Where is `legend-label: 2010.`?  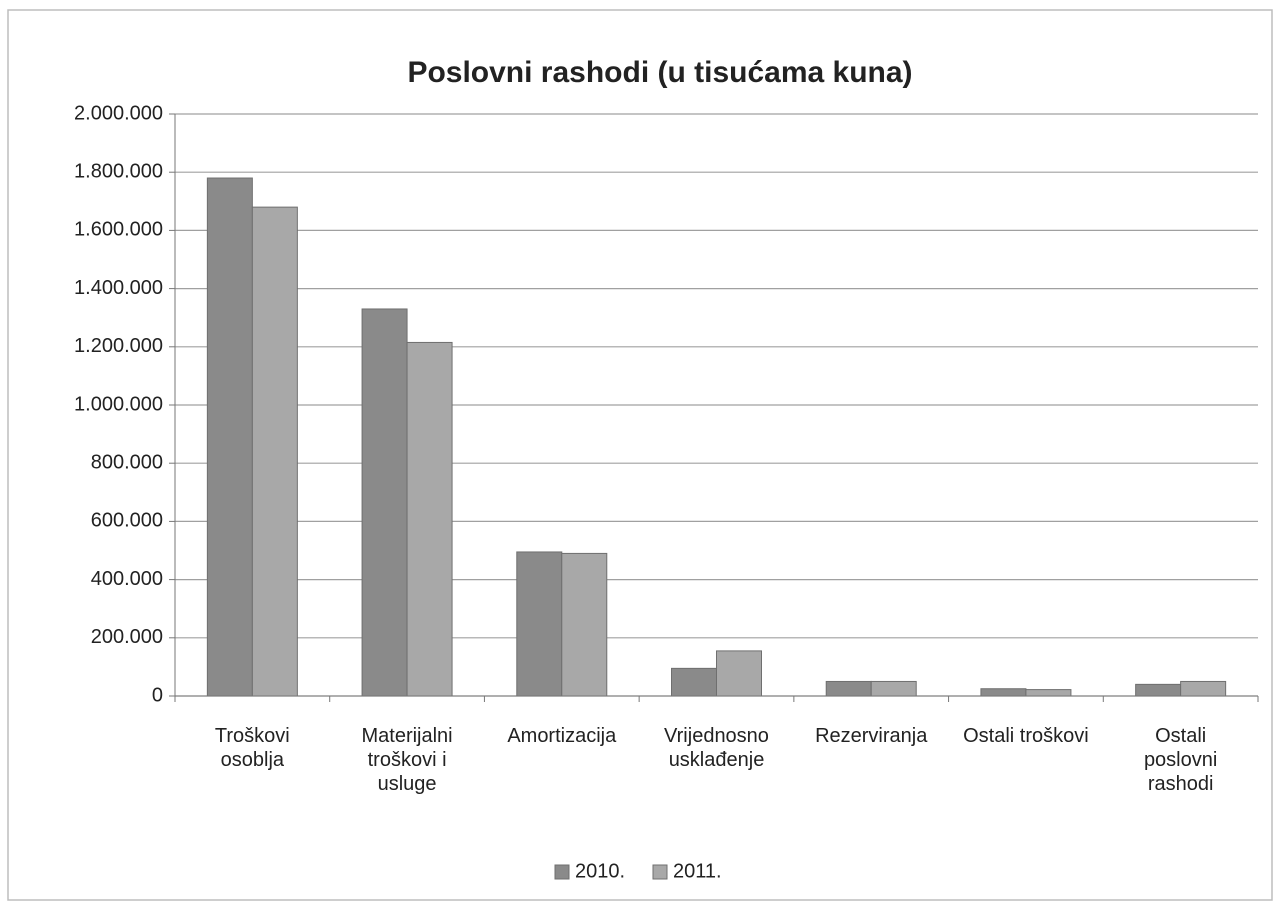
legend-label: 2010. is located at coordinates (600, 871).